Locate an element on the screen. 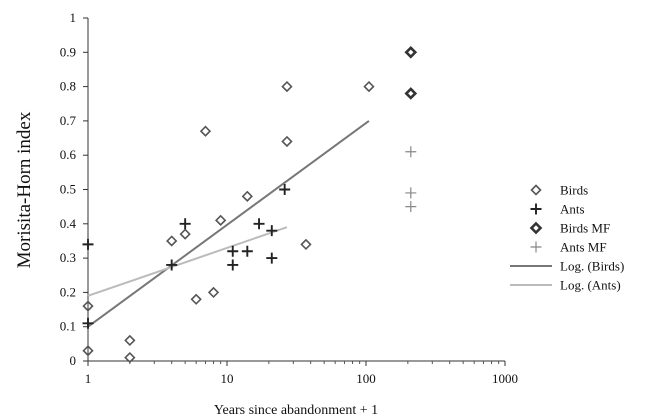 This screenshot has height=418, width=652. y-ticks: 0 0.1 0.2 0.3 0.4 0.5 0.6 0.7 0.8 0.9 1 is located at coordinates (74, 189).